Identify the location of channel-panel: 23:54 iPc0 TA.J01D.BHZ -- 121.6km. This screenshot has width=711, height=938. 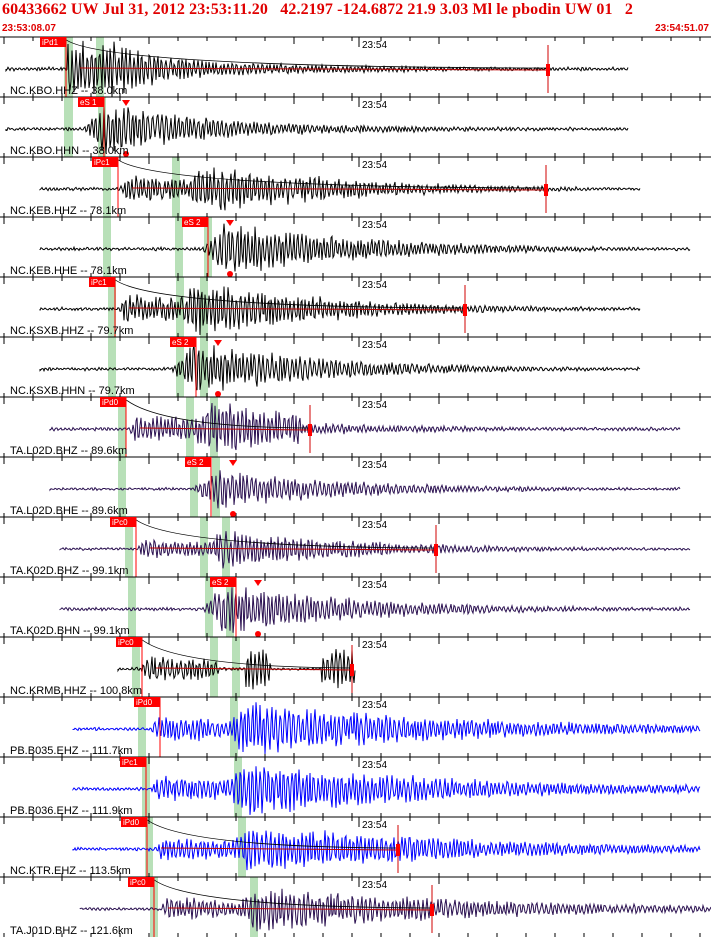
(355, 906).